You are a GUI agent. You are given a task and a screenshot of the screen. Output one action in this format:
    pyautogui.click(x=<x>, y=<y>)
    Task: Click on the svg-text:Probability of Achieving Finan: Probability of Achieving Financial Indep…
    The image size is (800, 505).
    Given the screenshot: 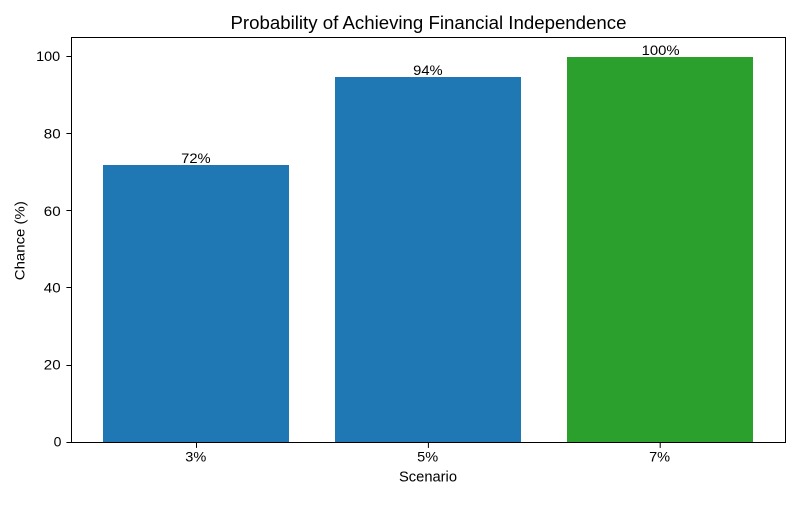 What is the action you would take?
    pyautogui.click(x=429, y=23)
    